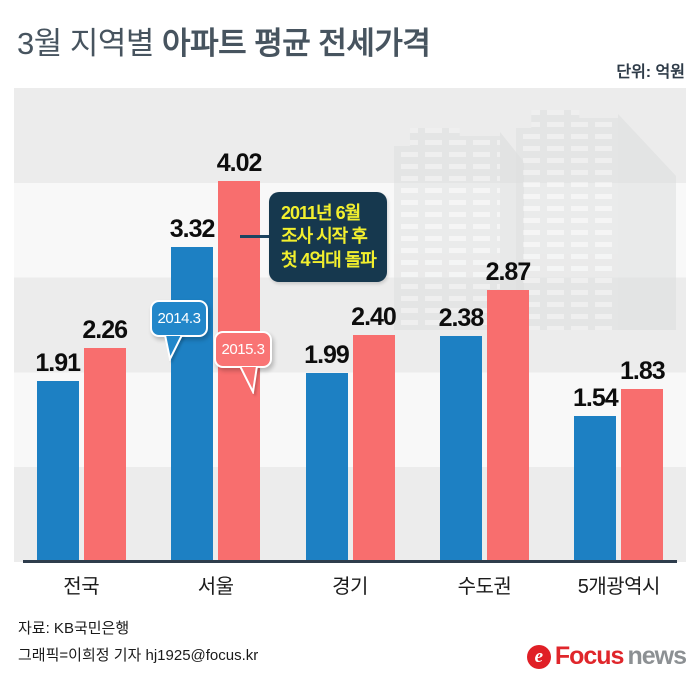 The width and height of the screenshot is (700, 683). I want to click on category-label-서울: 서울, so click(215, 587).